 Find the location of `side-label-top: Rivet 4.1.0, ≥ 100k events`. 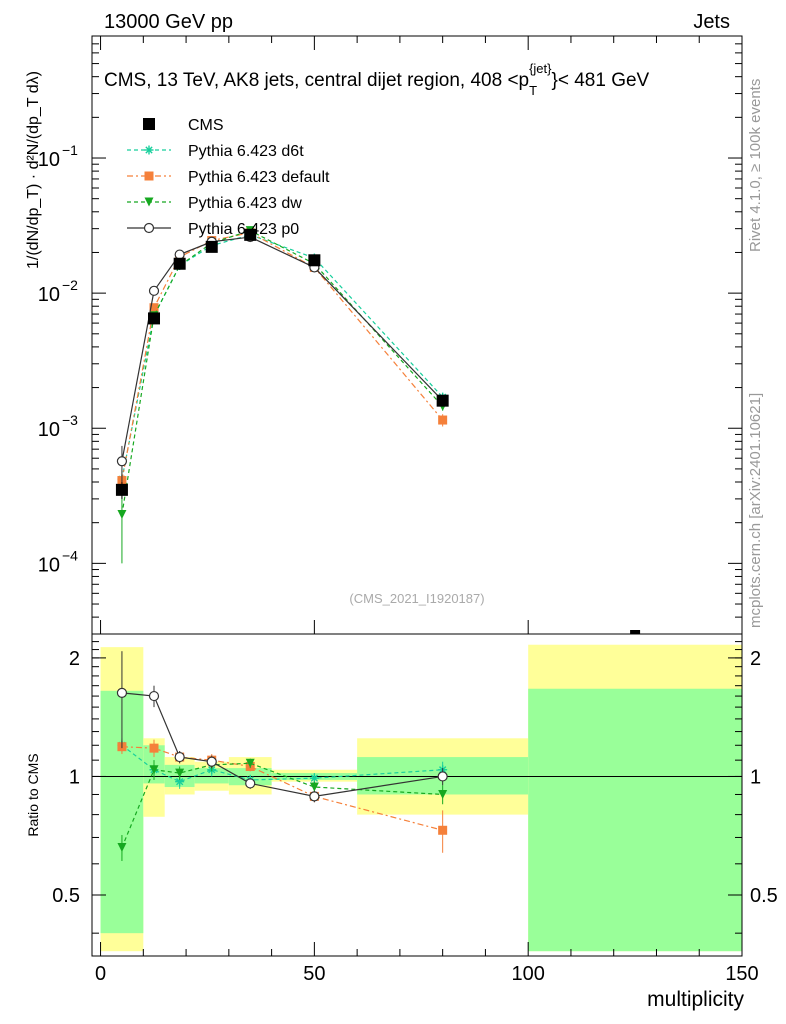

side-label-top: Rivet 4.1.0, ≥ 100k events is located at coordinates (755, 165).